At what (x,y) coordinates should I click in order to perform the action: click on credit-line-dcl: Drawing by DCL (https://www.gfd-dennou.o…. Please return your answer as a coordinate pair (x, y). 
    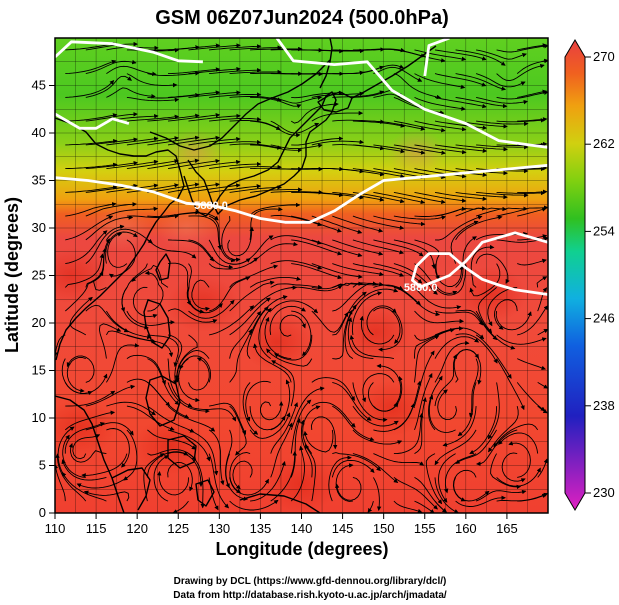
    Looking at the image, I should click on (310, 581).